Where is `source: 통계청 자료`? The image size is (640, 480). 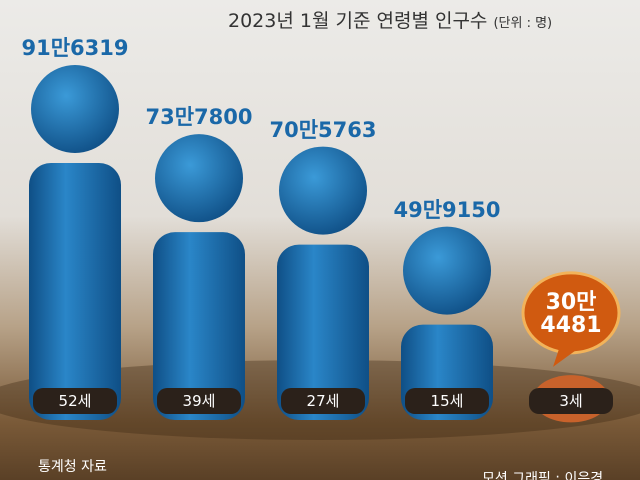
source: 통계청 자료 is located at coordinates (72, 467).